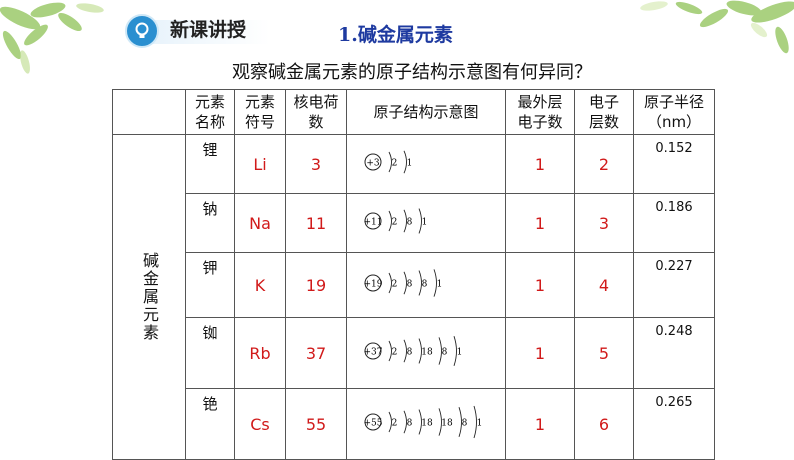  Describe the element at coordinates (403, 283) in the screenshot. I see `atom-diagram: +19 2 8 8 1` at that location.